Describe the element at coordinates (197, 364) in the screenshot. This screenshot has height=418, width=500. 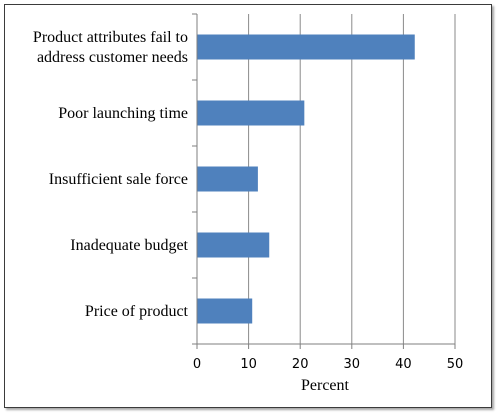
I see `x-tick-label-0: 0` at that location.